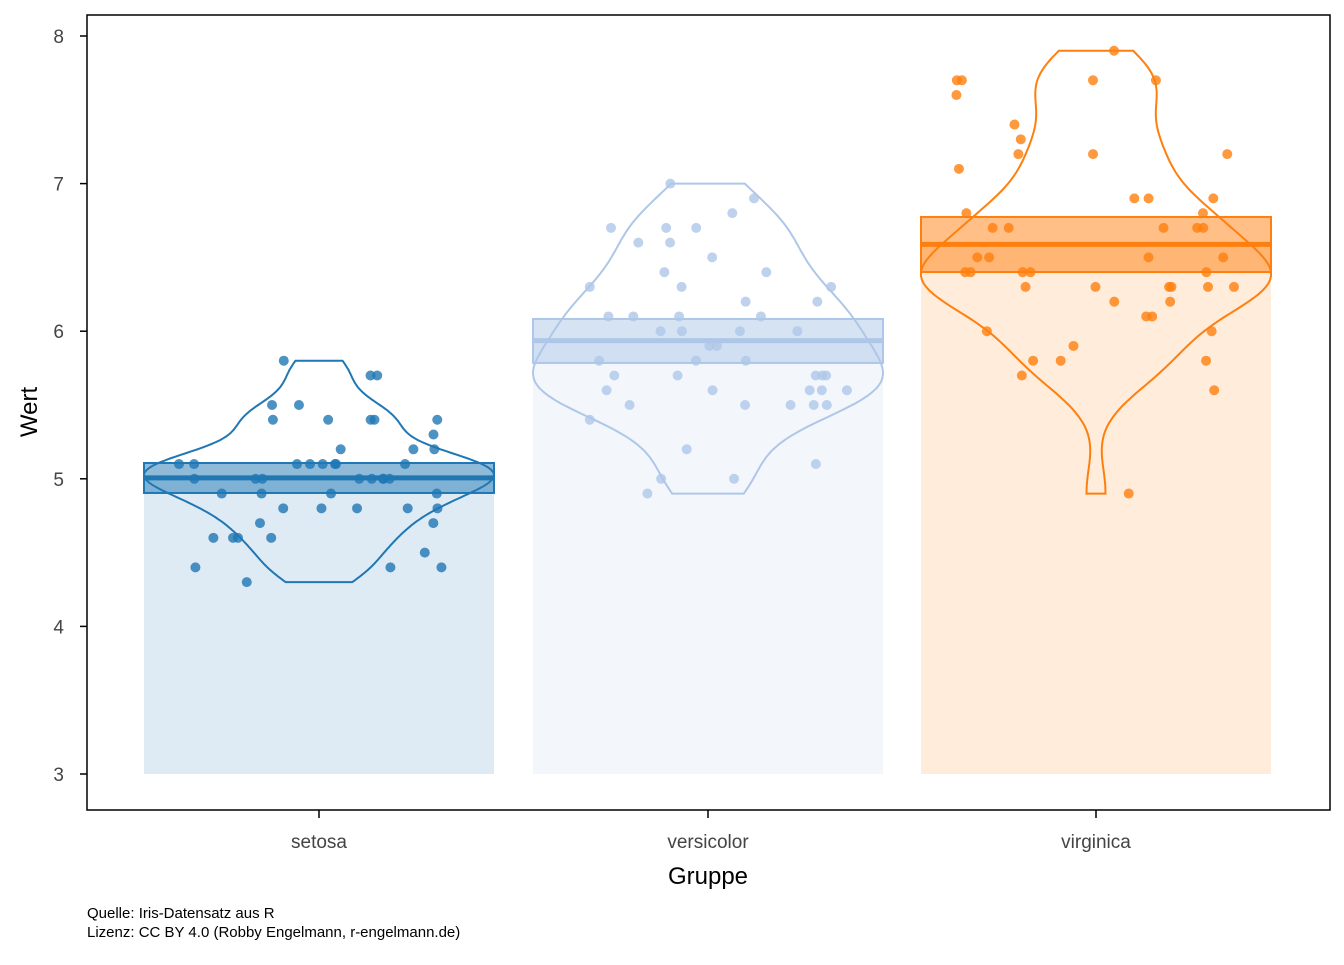 The image size is (1344, 965). I want to click on x-tick-label-virginica: virginica, so click(1096, 842).